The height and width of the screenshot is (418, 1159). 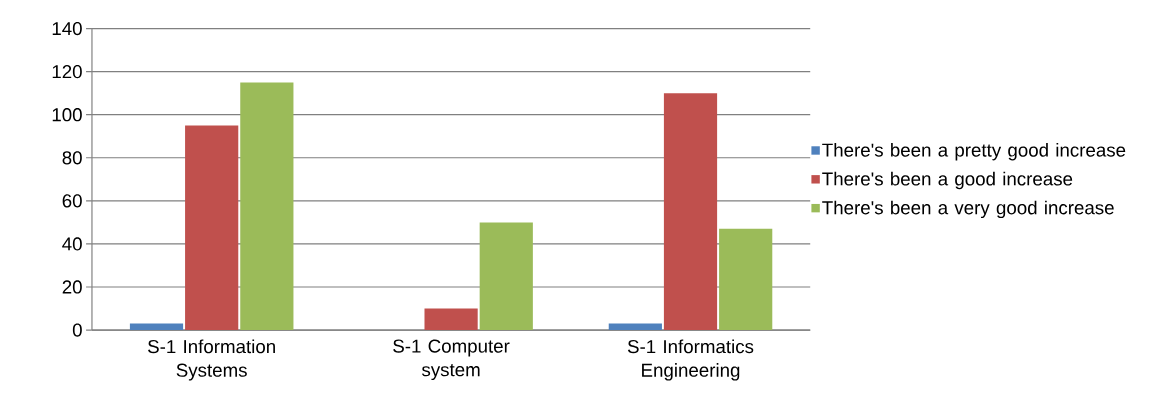 I want to click on x-tick-label: S-1 Computer system, so click(x=451, y=360).